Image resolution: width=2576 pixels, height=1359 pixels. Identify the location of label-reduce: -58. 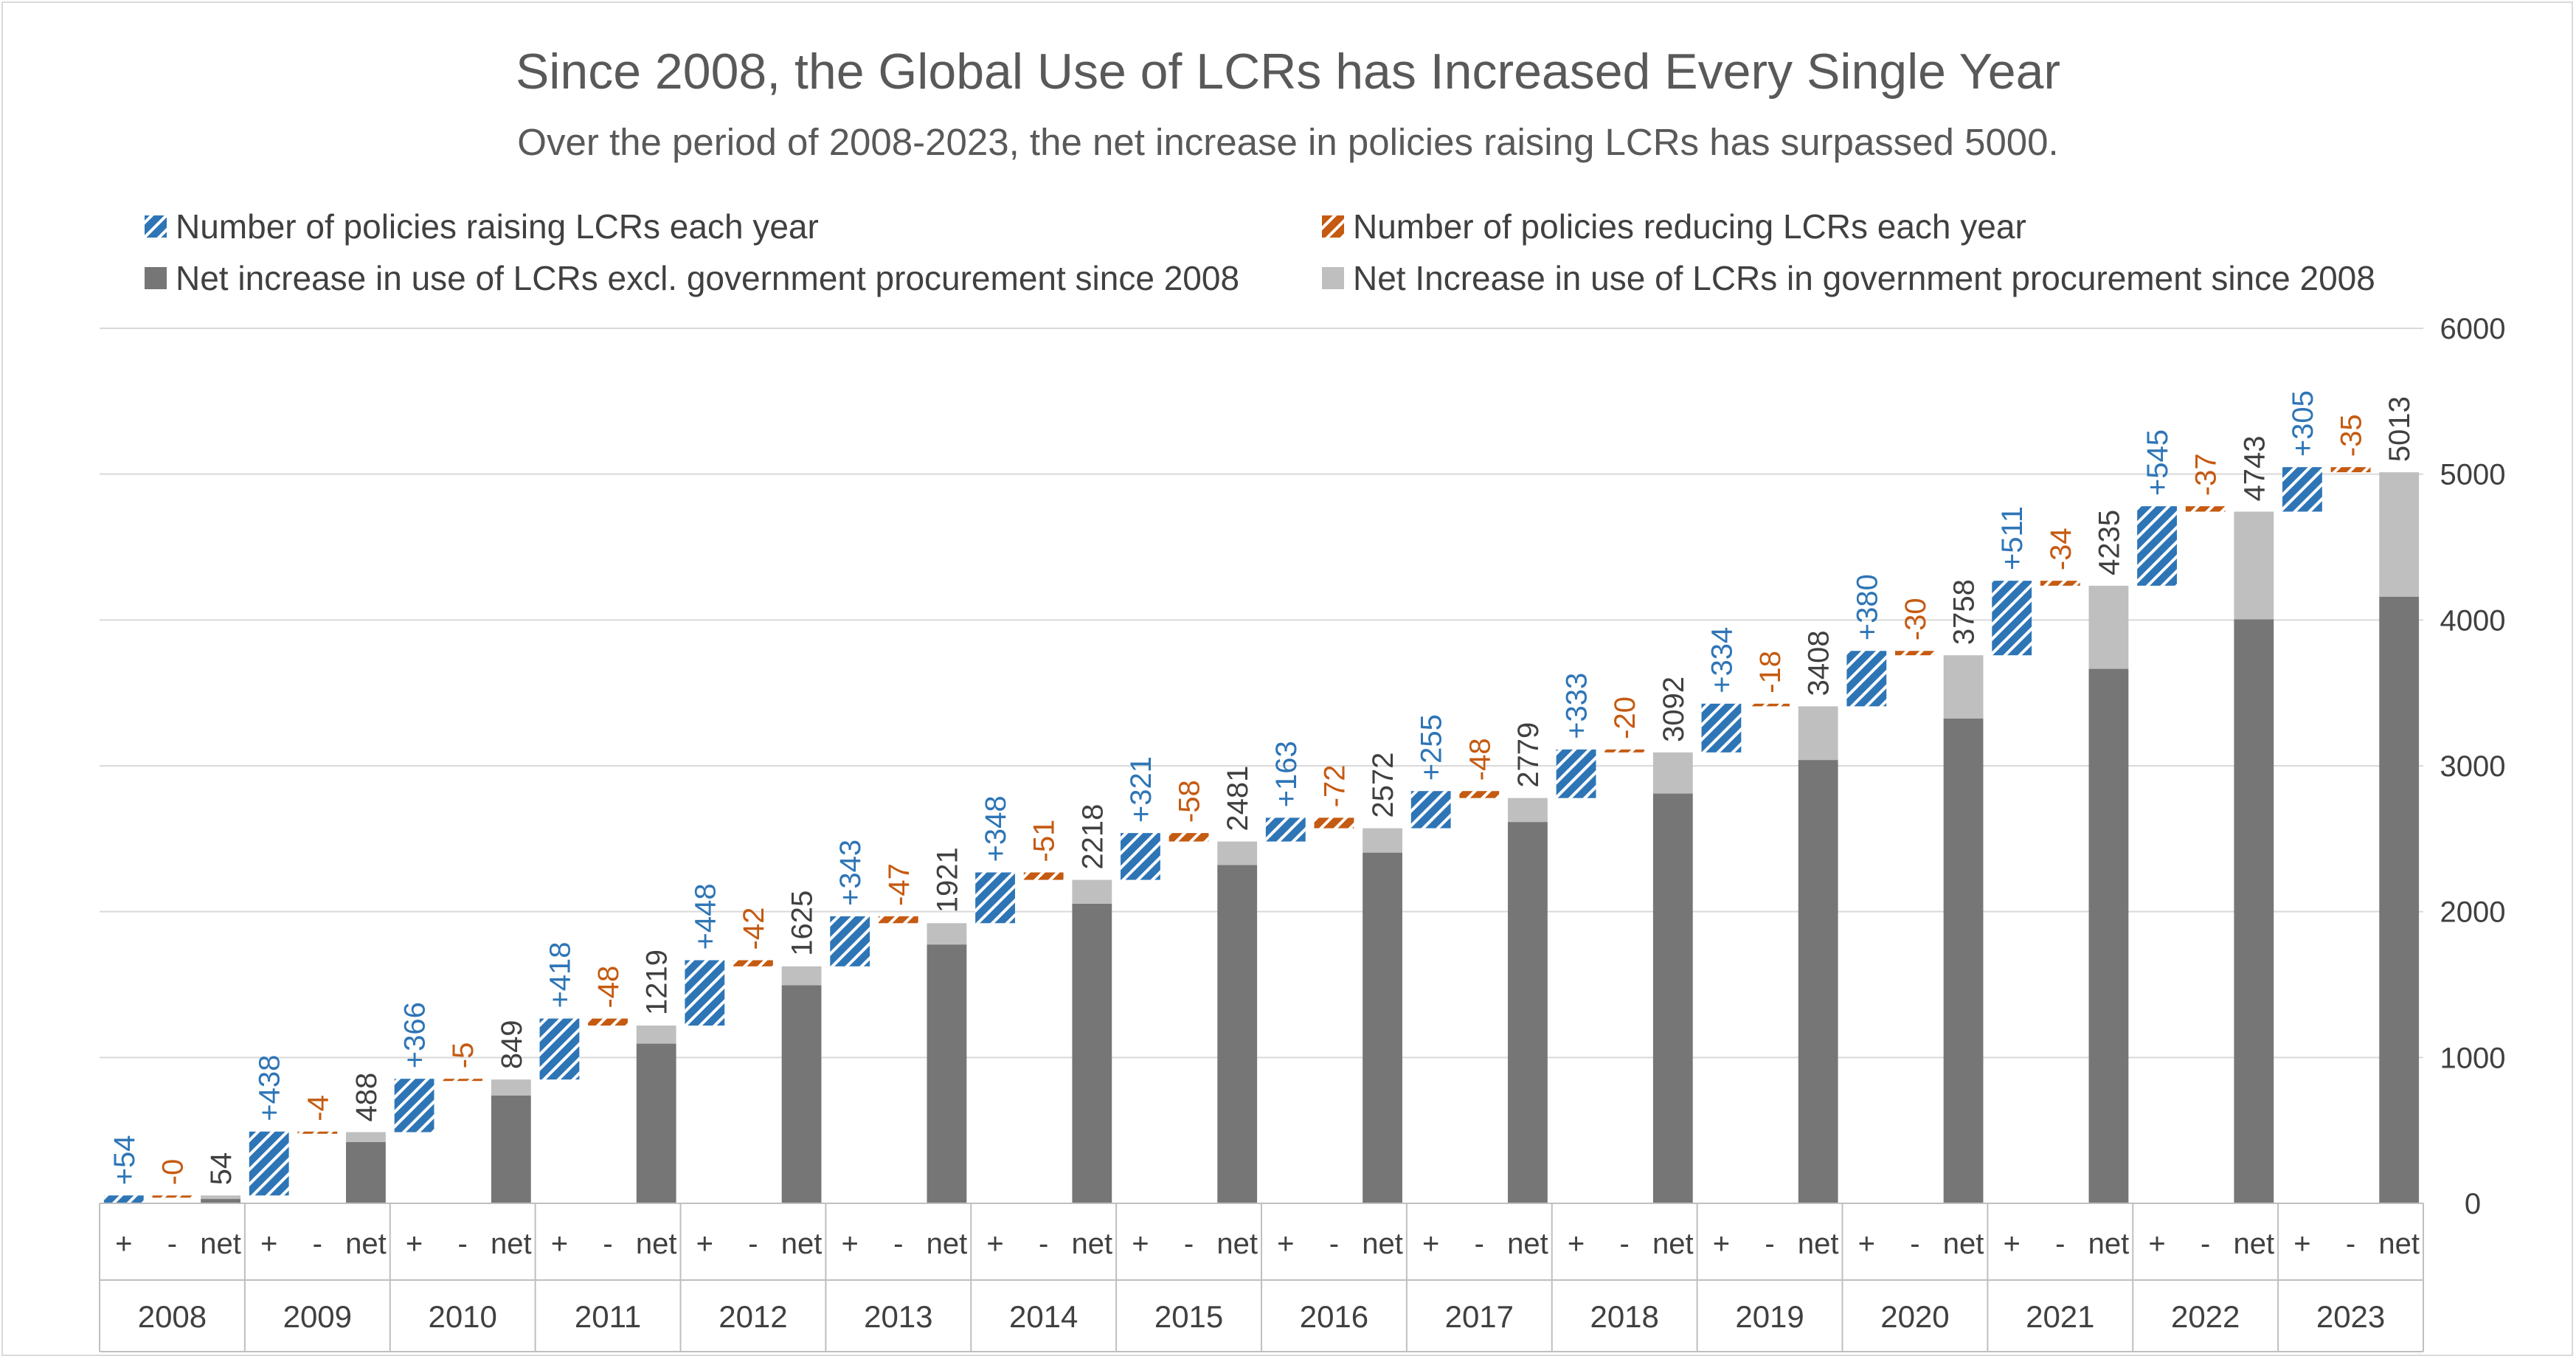
(1190, 801).